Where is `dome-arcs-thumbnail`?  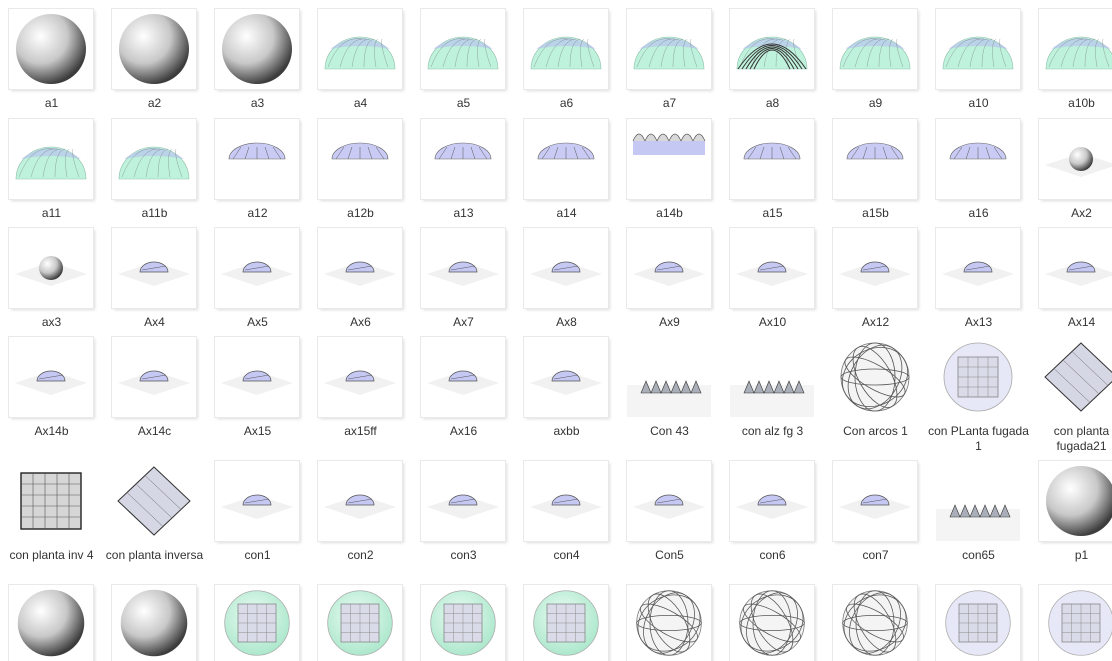
dome-arcs-thumbnail is located at coordinates (772, 49).